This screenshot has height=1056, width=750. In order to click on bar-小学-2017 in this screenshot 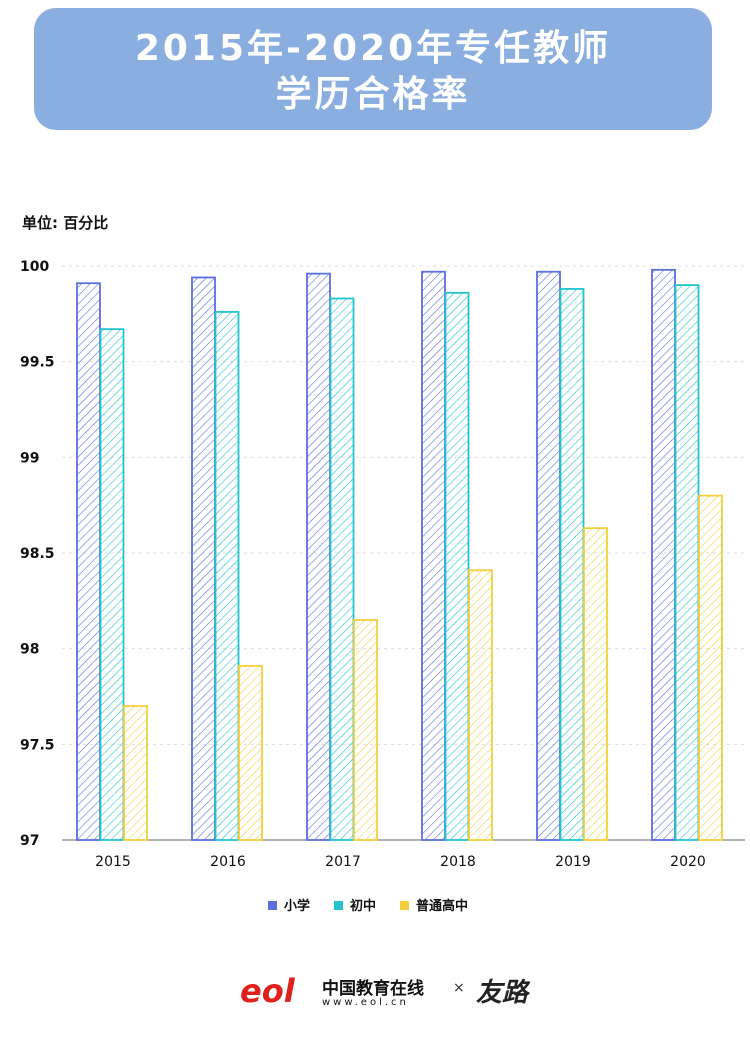, I will do `click(318, 556)`.